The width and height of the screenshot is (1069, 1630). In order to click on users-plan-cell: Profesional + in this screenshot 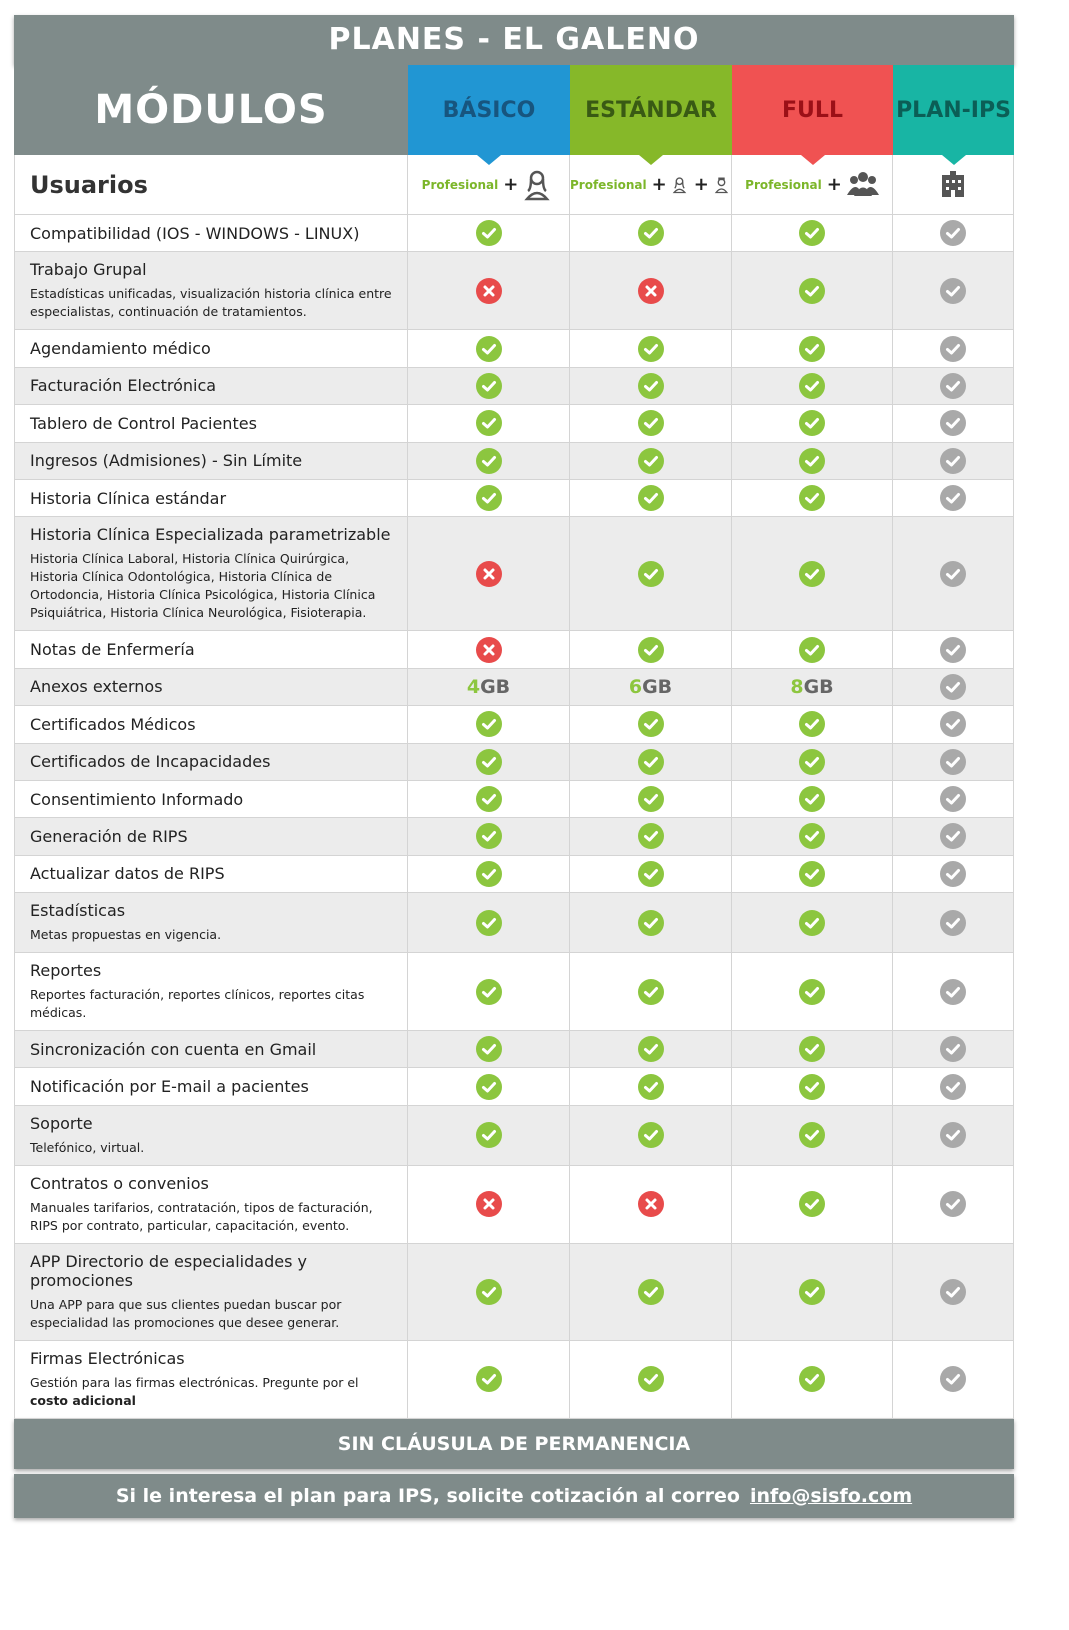, I will do `click(489, 185)`.